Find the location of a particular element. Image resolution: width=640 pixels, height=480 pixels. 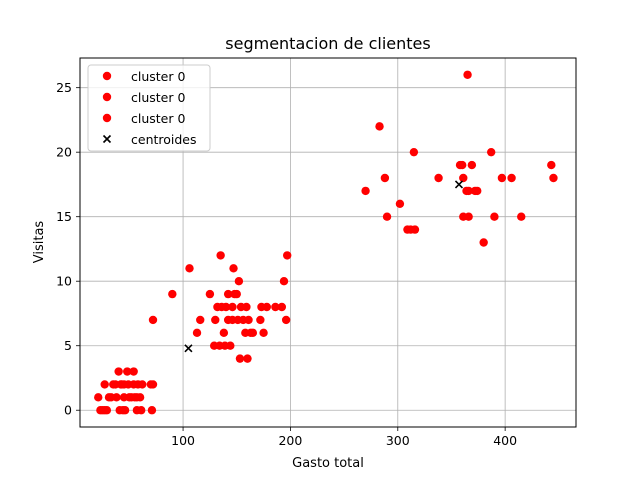

y-tick-label: 10 is located at coordinates (64, 281).